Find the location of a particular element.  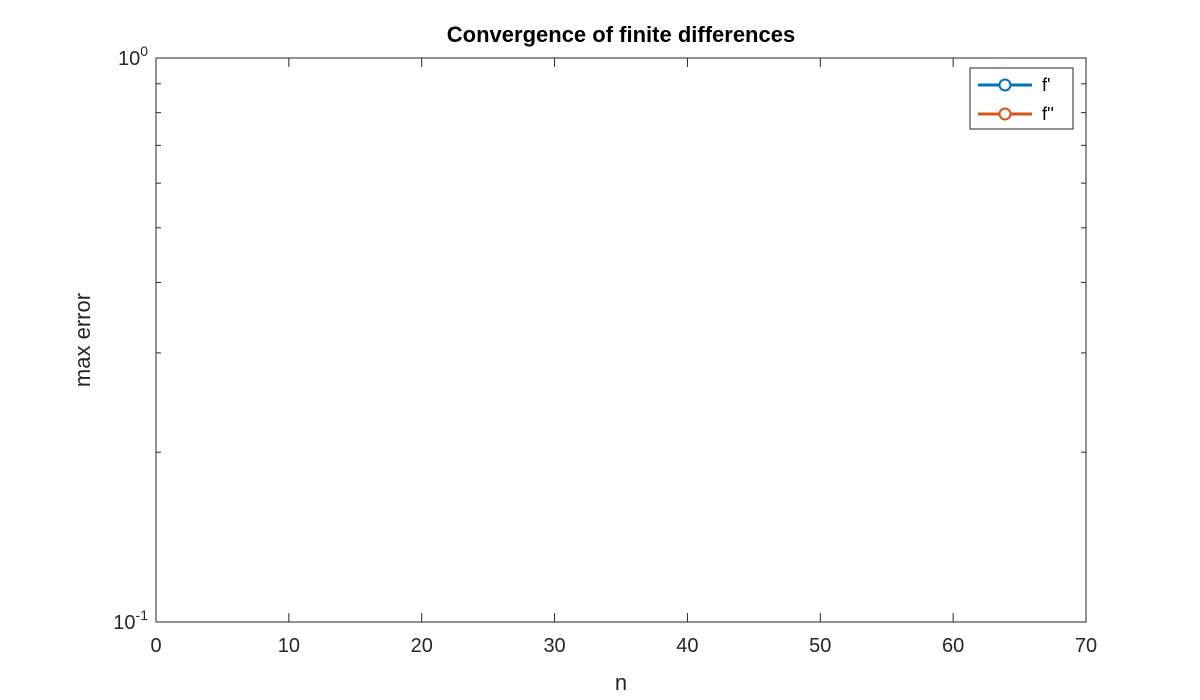

legend-box is located at coordinates (1021, 98).